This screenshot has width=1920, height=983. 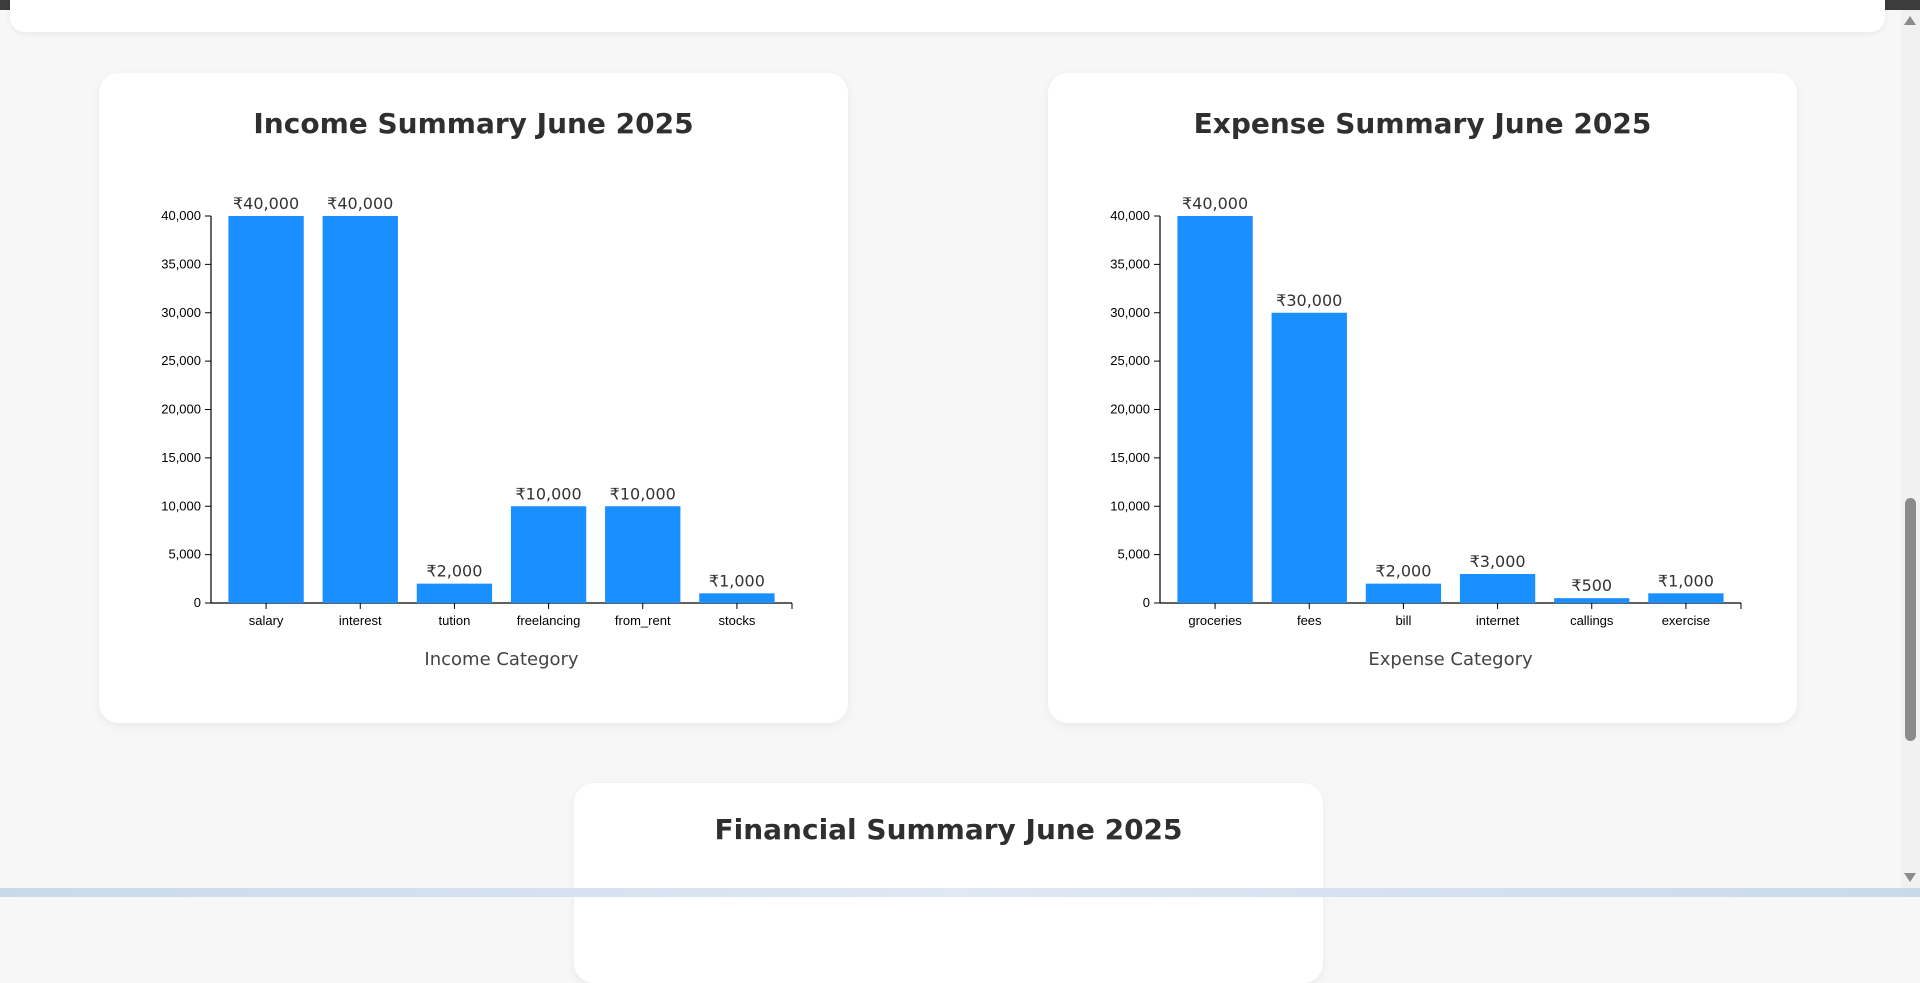 What do you see at coordinates (1215, 620) in the screenshot?
I see `x-tick-label: groceries` at bounding box center [1215, 620].